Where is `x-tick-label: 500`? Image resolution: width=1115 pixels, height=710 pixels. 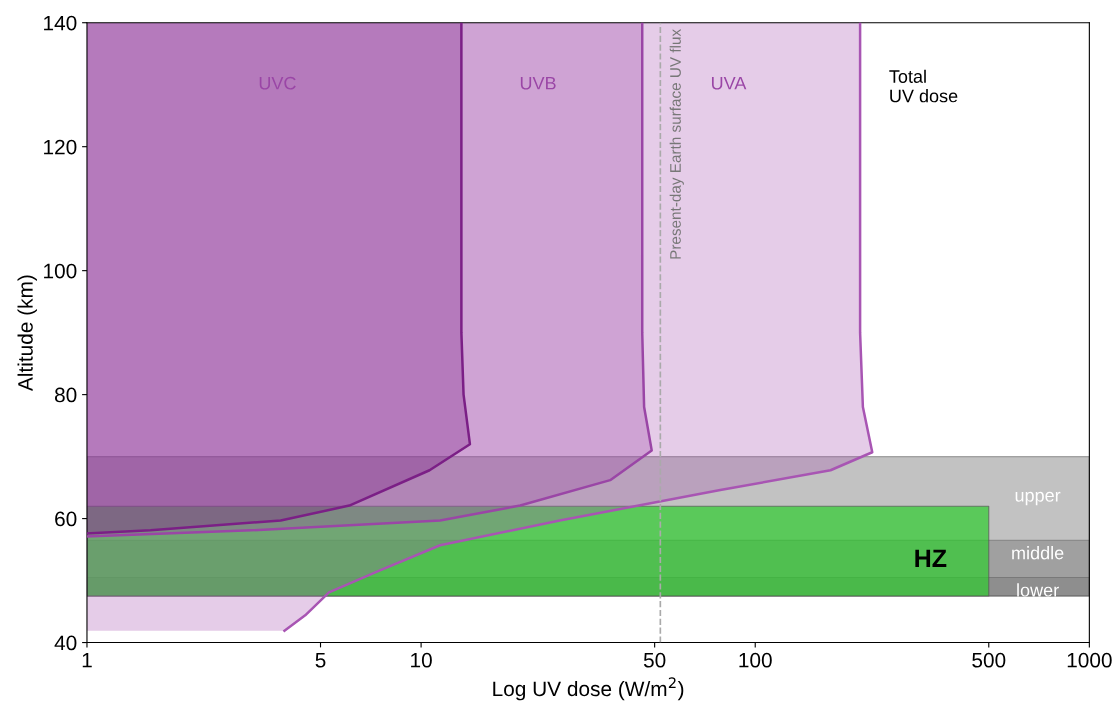 x-tick-label: 500 is located at coordinates (989, 660).